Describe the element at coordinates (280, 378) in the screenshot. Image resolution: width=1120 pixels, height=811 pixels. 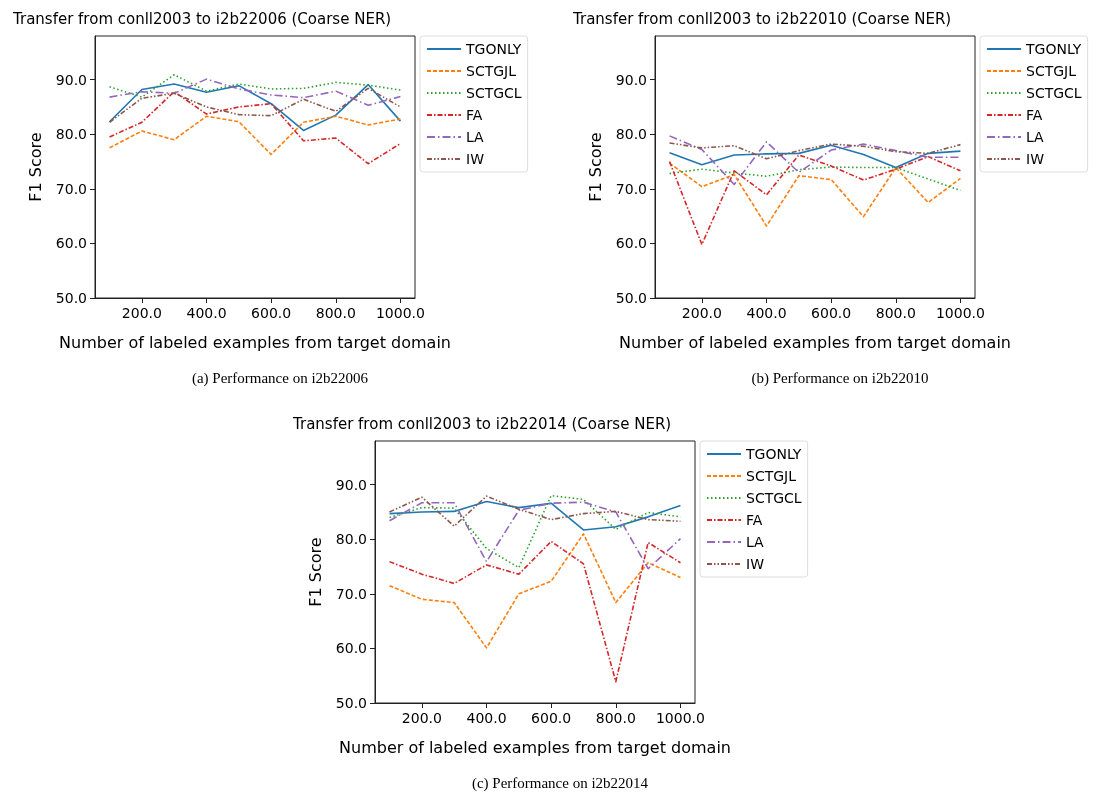
I see `text: (a) Performance on i2b22006` at that location.